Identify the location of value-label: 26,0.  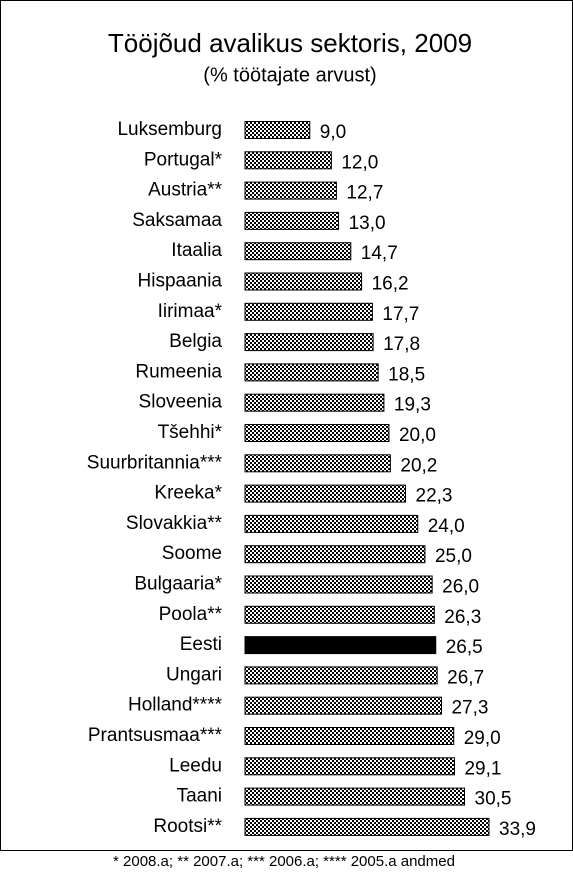
(460, 587).